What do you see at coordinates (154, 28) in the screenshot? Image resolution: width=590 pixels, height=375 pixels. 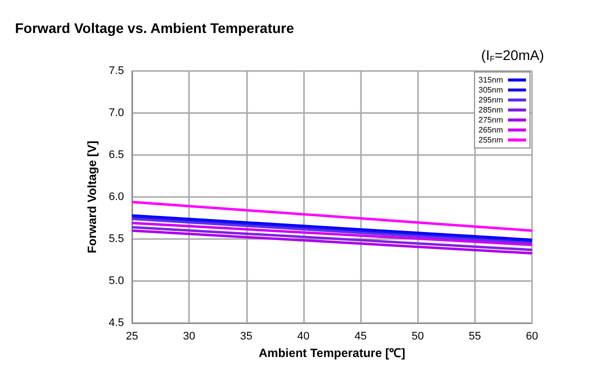 I see `chart-title: Forward Voltage vs. Ambient Temperature` at bounding box center [154, 28].